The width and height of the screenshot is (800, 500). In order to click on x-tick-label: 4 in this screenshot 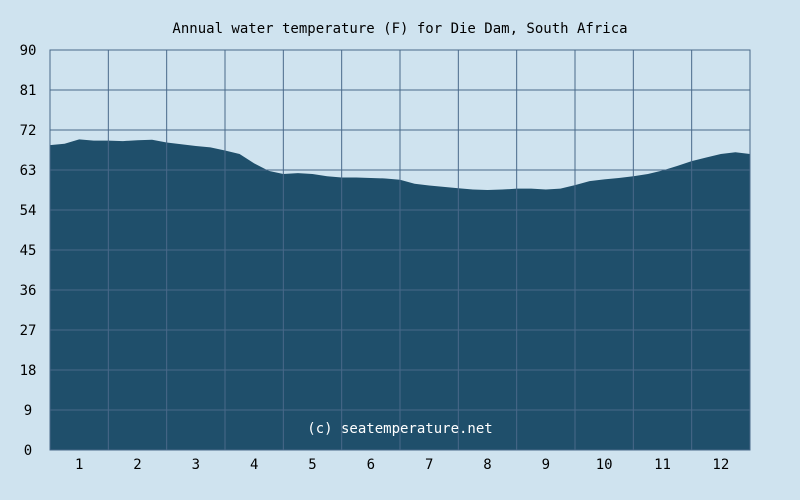, I will do `click(254, 465)`.